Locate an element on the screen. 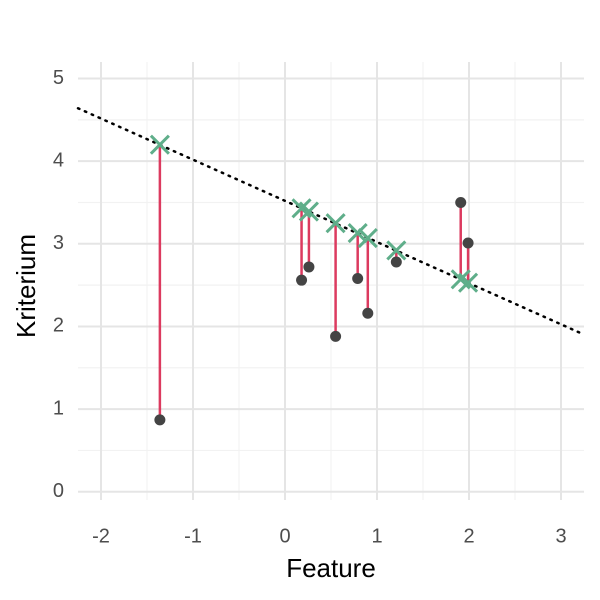 The image size is (600, 600). y-axis-title: Kriterium is located at coordinates (26, 286).